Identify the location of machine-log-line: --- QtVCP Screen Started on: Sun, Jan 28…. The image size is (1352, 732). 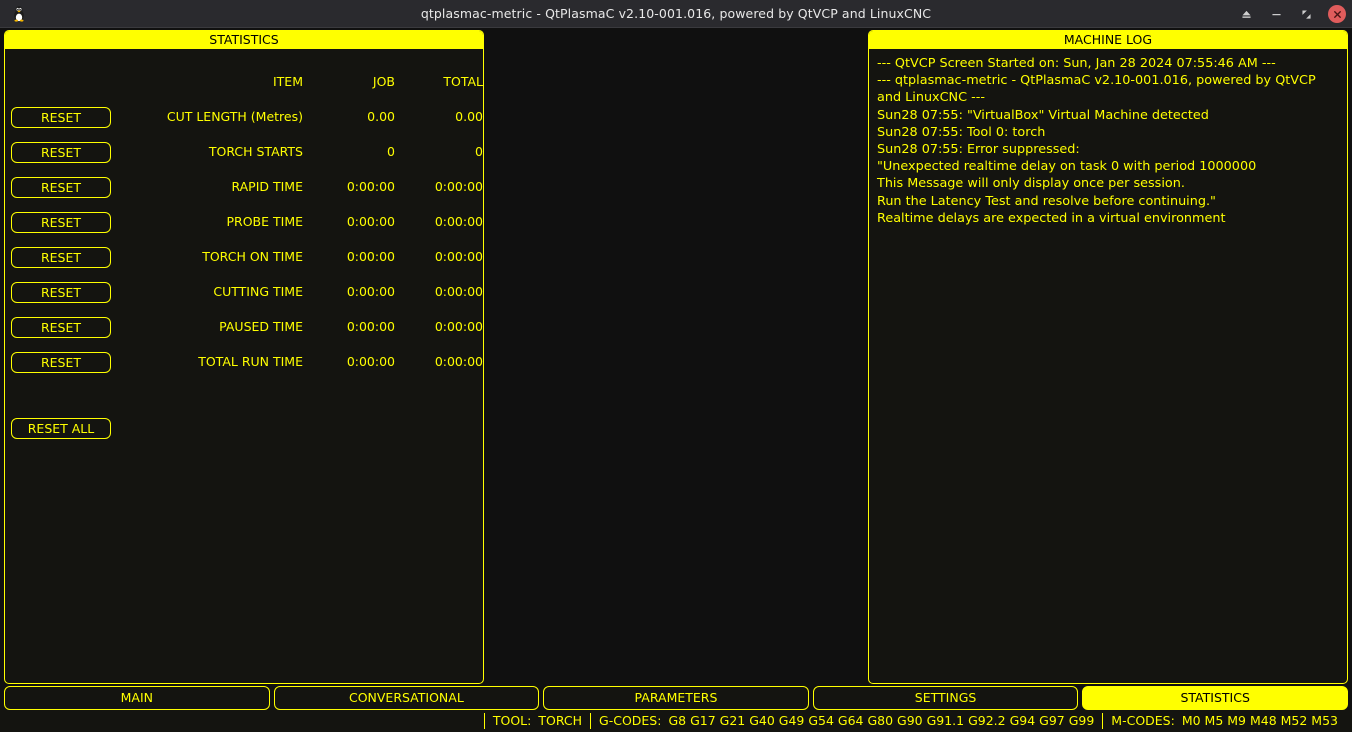
(1076, 63).